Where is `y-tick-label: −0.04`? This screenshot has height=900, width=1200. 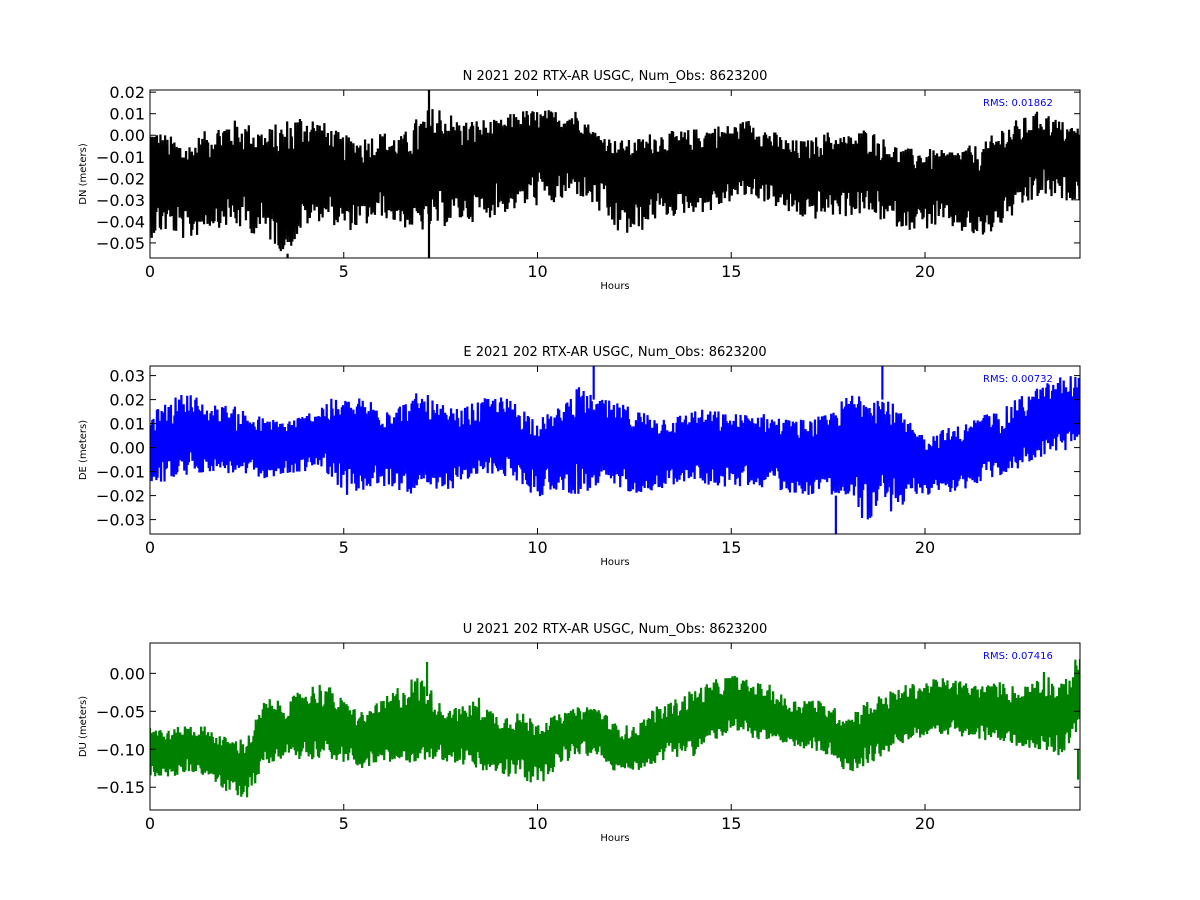 y-tick-label: −0.04 is located at coordinates (120, 221).